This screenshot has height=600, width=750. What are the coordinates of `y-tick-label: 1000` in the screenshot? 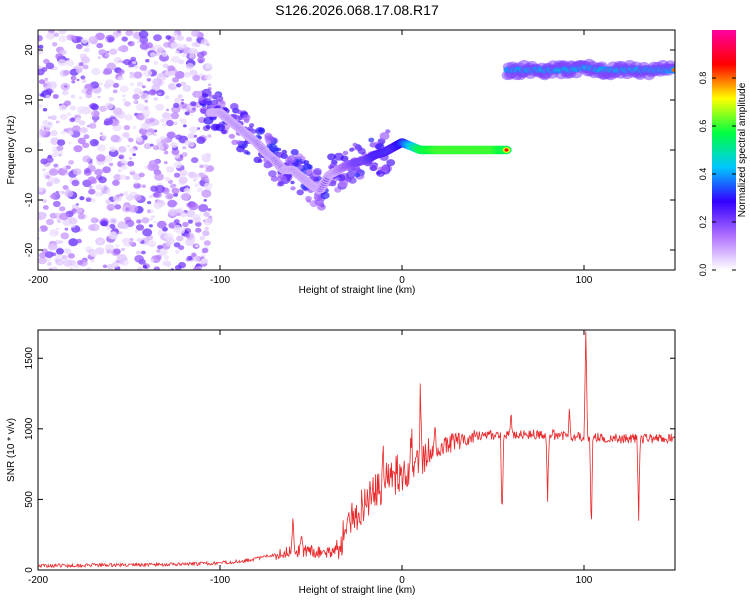 It's located at (29, 428).